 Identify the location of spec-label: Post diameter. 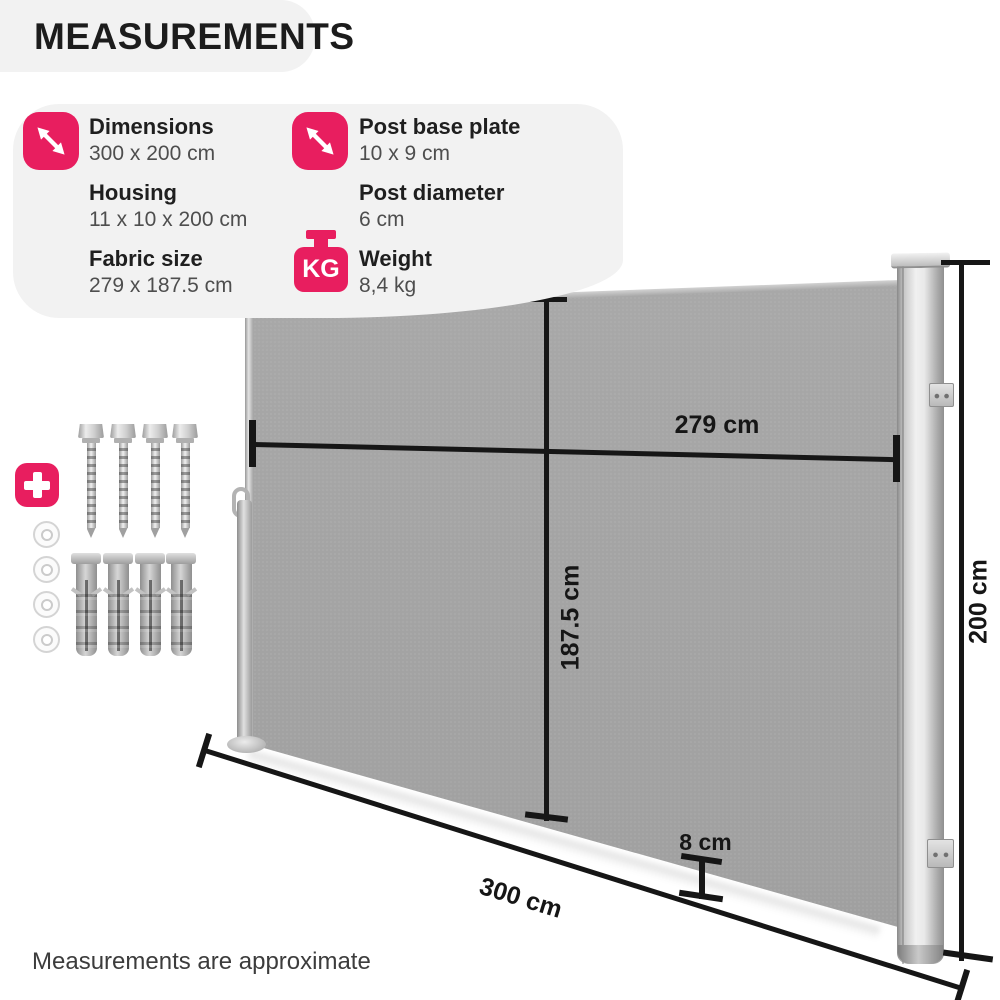
(432, 192).